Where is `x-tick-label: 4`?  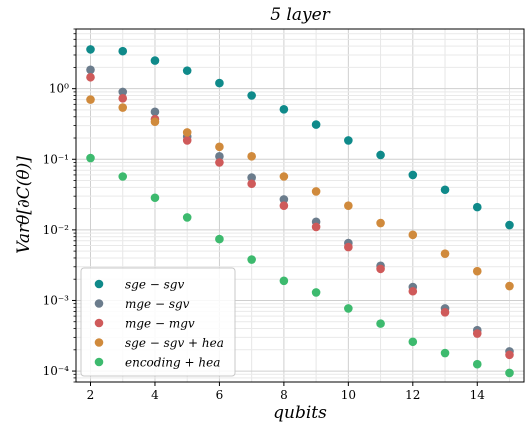
x-tick-label: 4 is located at coordinates (155, 395).